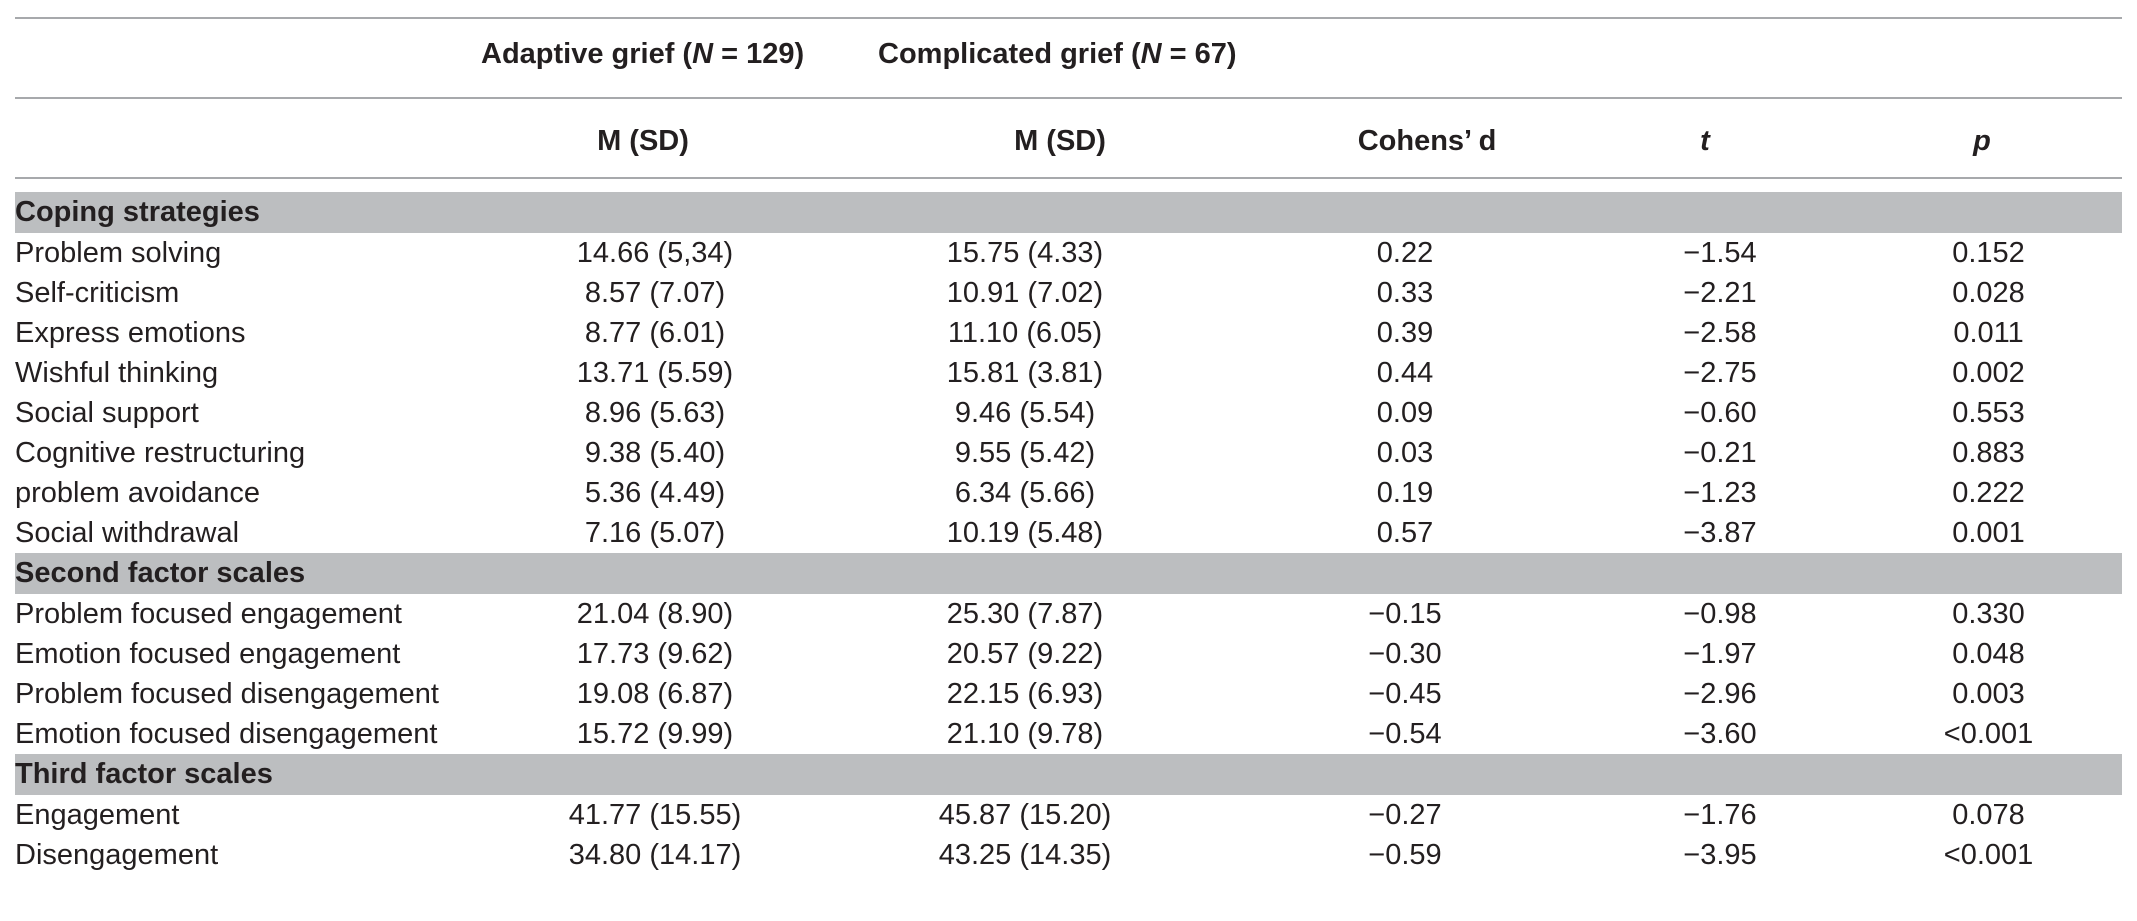 The image size is (2137, 921). Describe the element at coordinates (759, 54) in the screenshot. I see `group1-count: = 129)` at that location.